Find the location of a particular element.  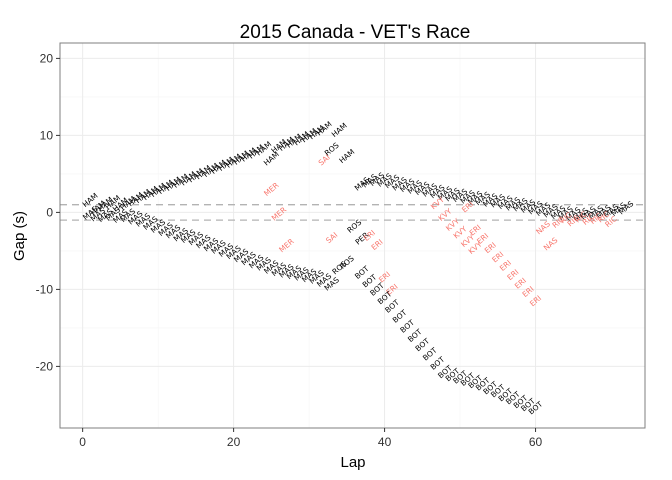

y-axis-ticks: -20 -10 0 10 20 is located at coordinates (48, 212).